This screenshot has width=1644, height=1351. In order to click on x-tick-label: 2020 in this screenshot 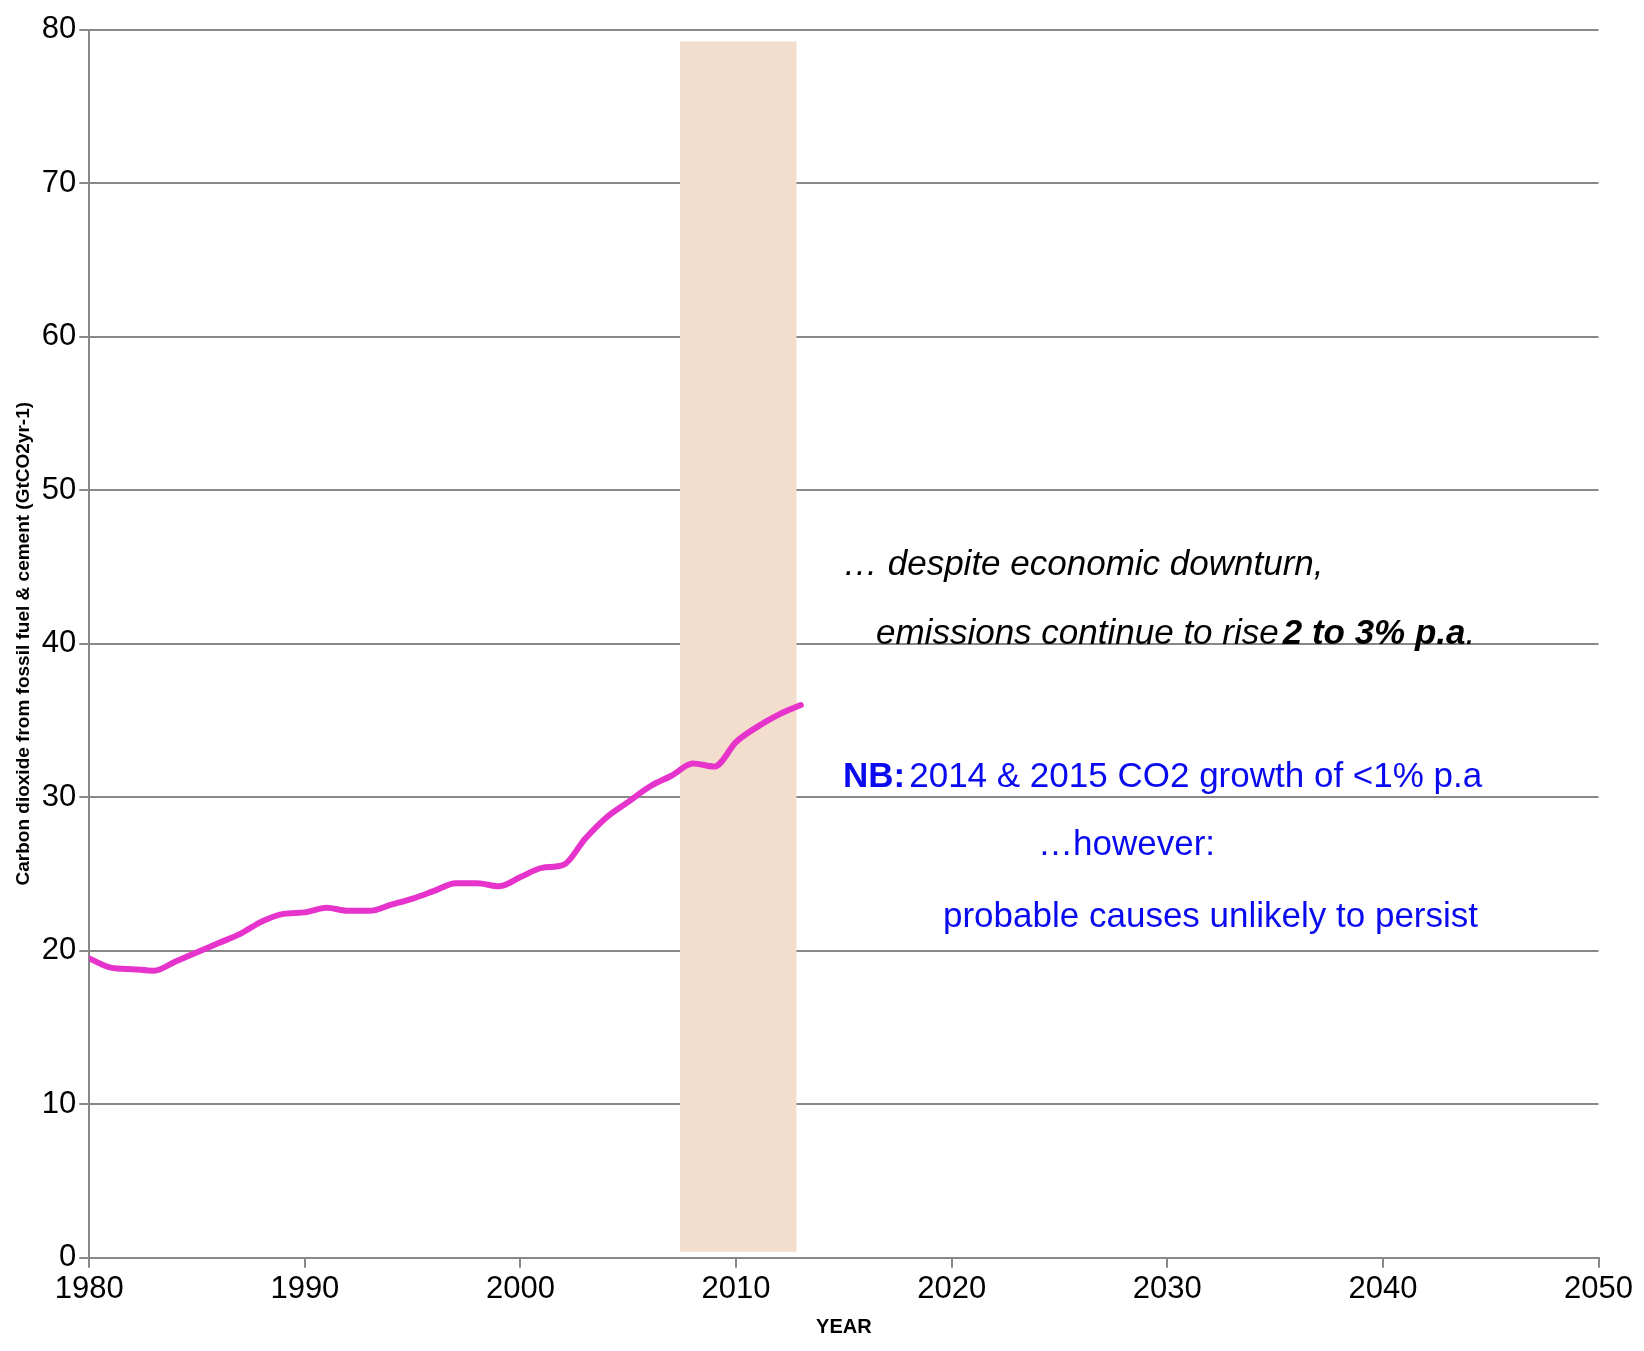, I will do `click(952, 1287)`.